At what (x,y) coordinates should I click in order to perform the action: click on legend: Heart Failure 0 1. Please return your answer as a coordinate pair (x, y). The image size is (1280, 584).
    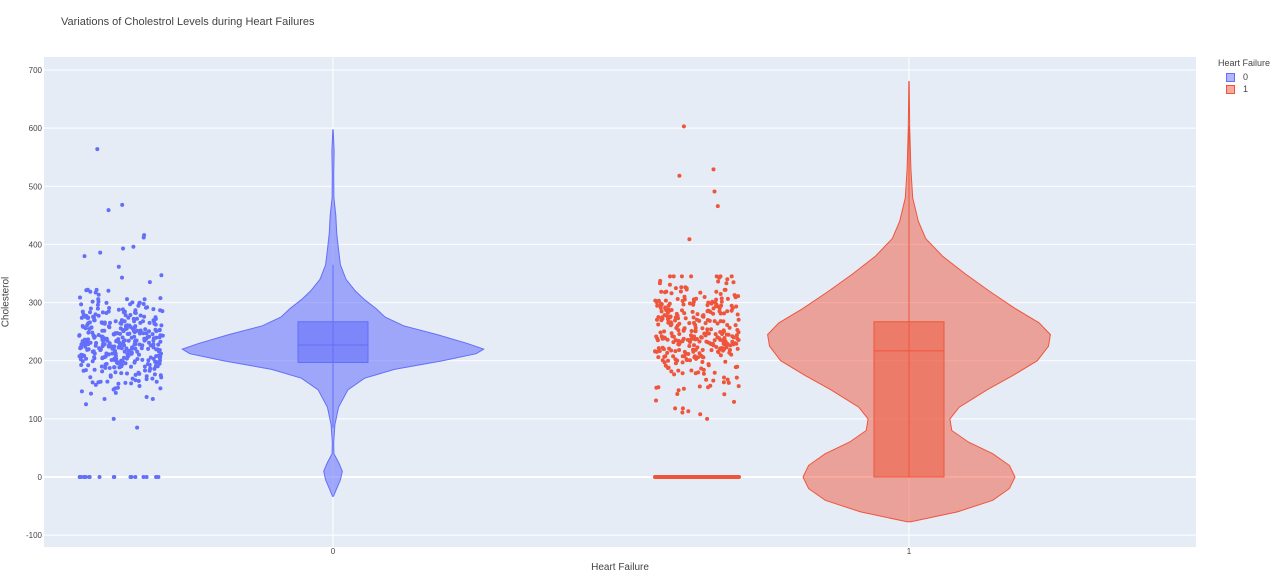
    Looking at the image, I should click on (1244, 76).